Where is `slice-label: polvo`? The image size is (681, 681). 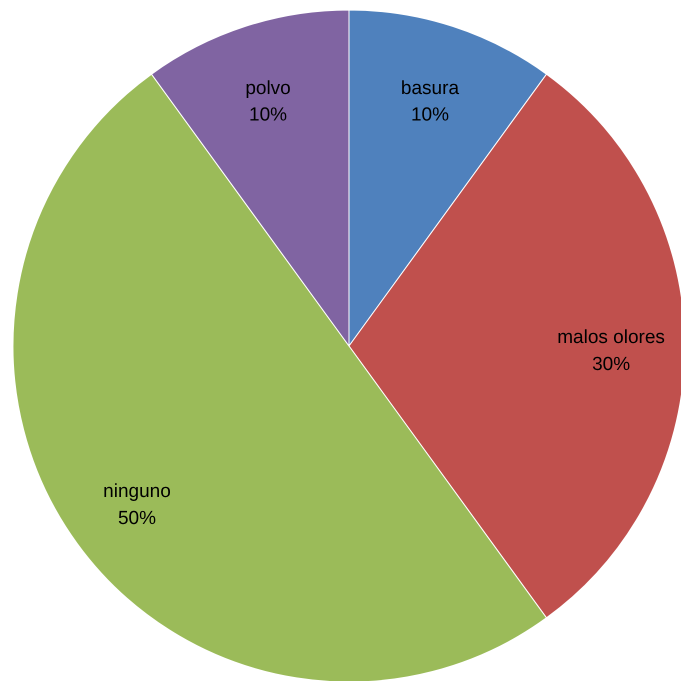
slice-label: polvo is located at coordinates (268, 88).